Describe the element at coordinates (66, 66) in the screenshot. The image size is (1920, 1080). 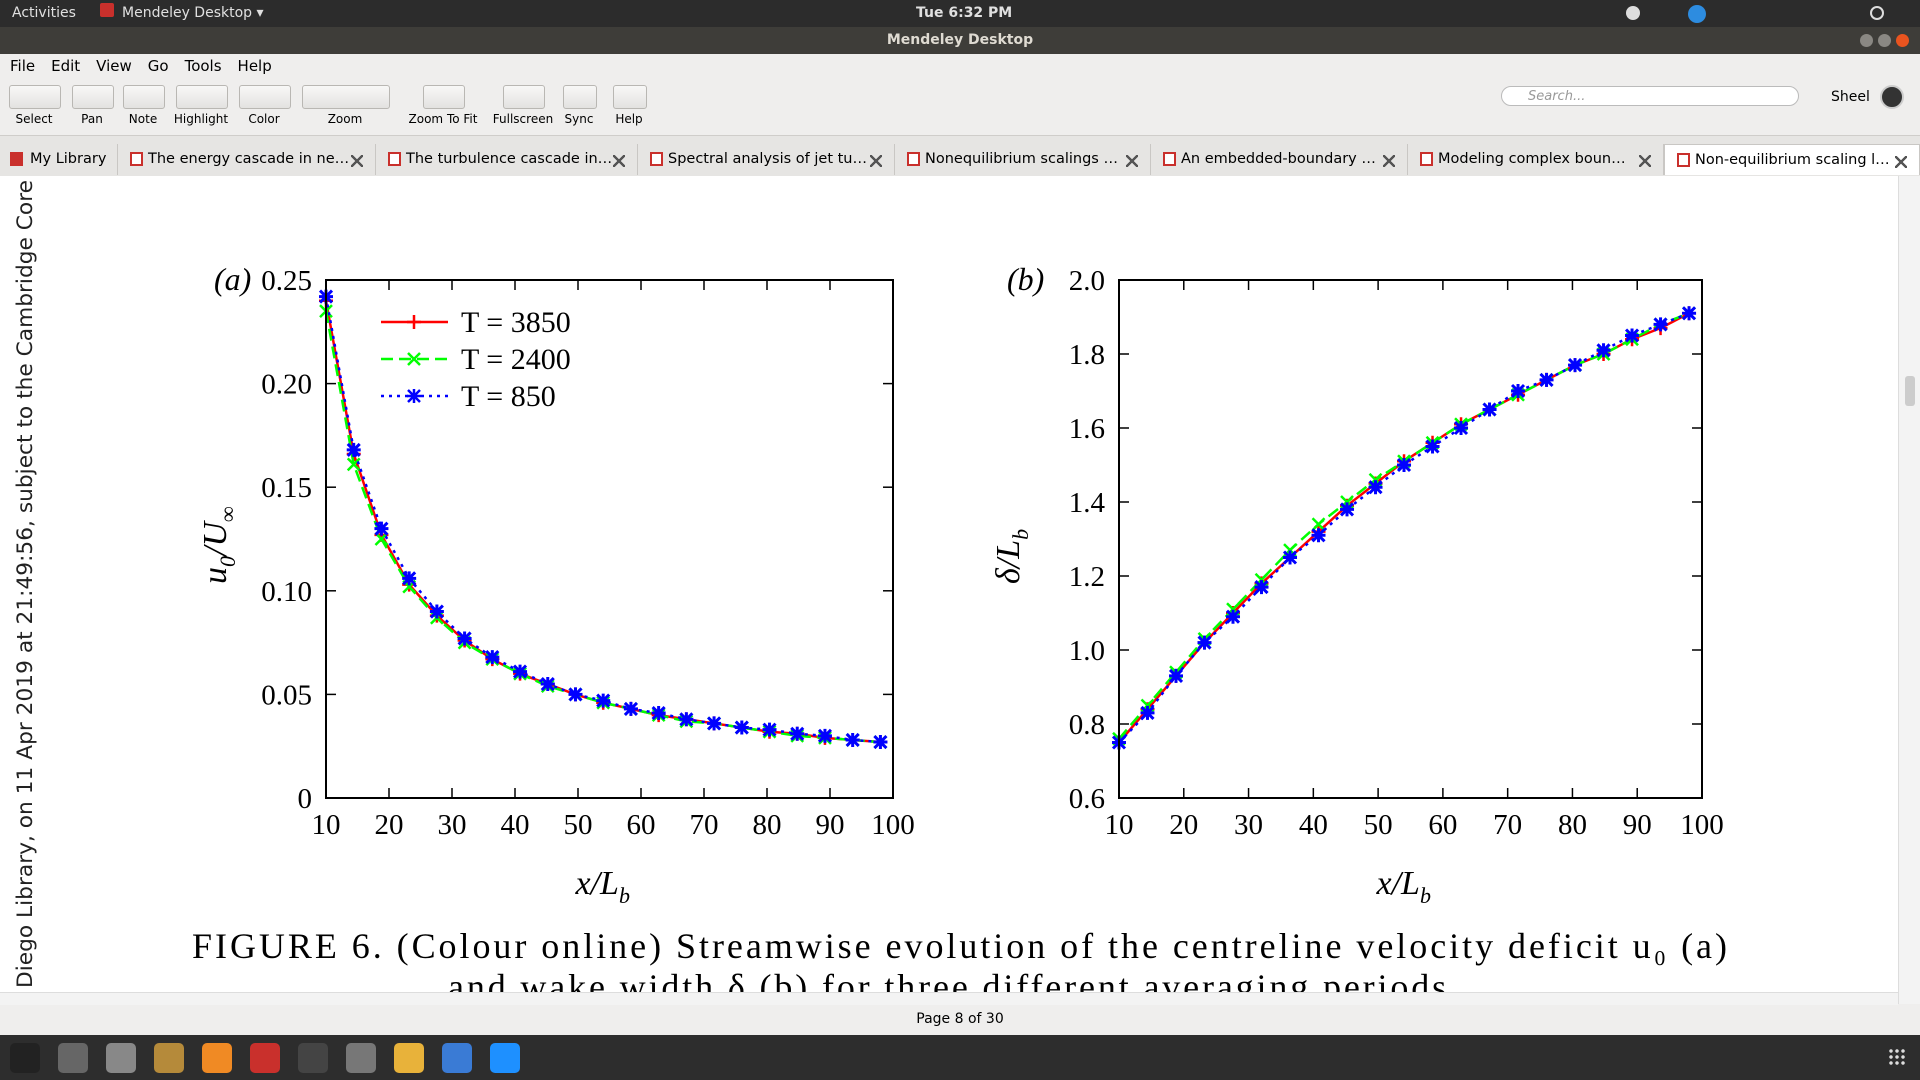
I see `menu-item: Edit` at that location.